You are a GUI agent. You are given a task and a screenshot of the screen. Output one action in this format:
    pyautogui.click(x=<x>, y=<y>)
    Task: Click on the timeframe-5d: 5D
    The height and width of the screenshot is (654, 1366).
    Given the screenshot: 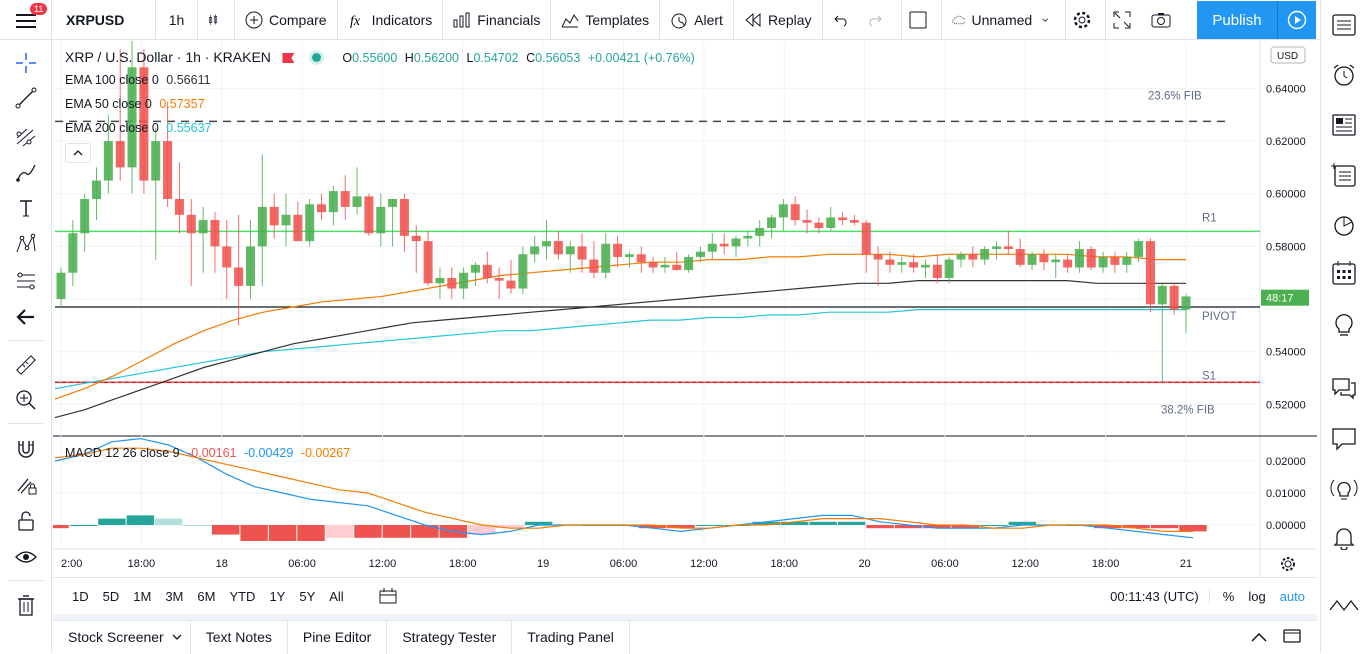 What is the action you would take?
    pyautogui.click(x=111, y=596)
    